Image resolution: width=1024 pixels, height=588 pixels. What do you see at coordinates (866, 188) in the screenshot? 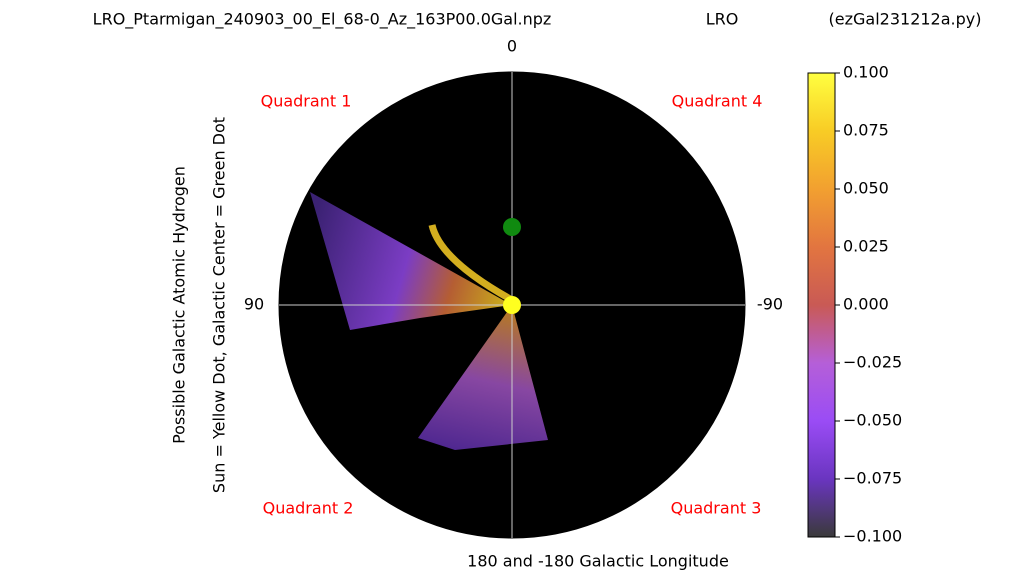
I see `colorbar-tick-label: 0.050` at bounding box center [866, 188].